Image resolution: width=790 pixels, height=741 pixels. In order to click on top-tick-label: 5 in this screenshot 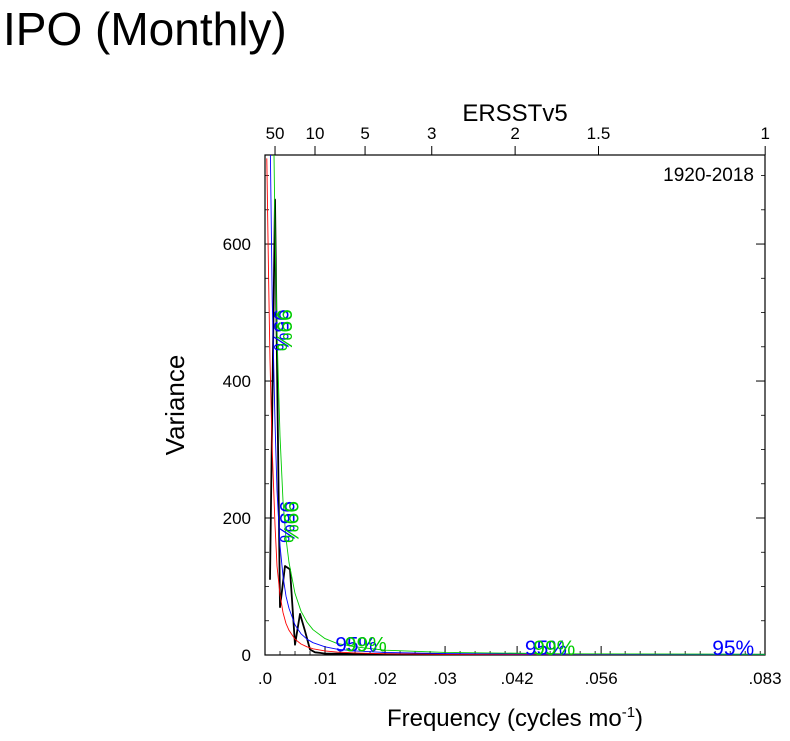, I will do `click(364, 133)`.